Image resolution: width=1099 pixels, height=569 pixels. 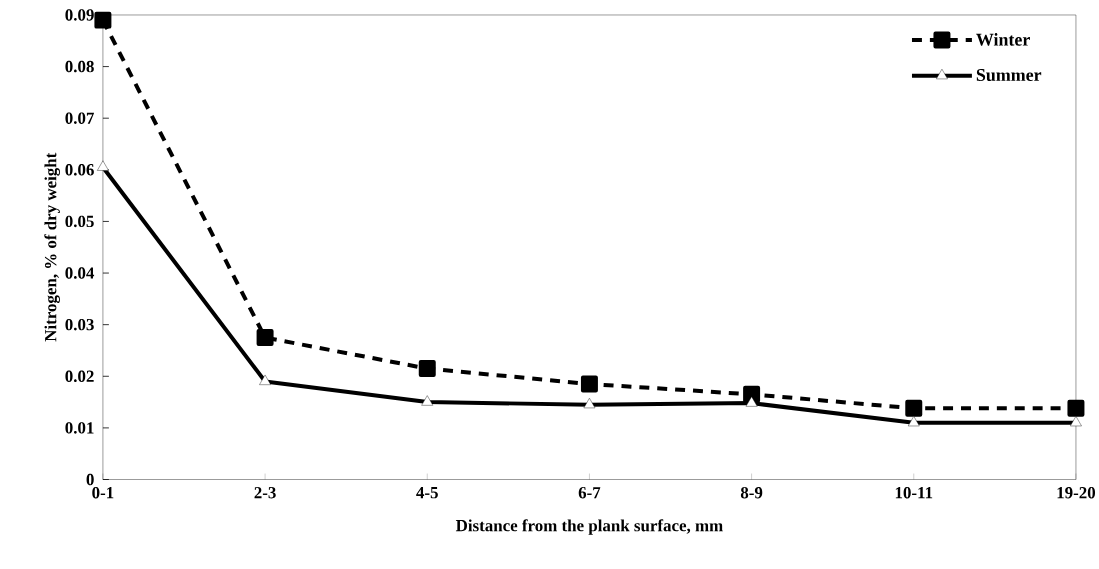 I want to click on y-axis-title: Nitrogen, % of dry weight, so click(x=52, y=247).